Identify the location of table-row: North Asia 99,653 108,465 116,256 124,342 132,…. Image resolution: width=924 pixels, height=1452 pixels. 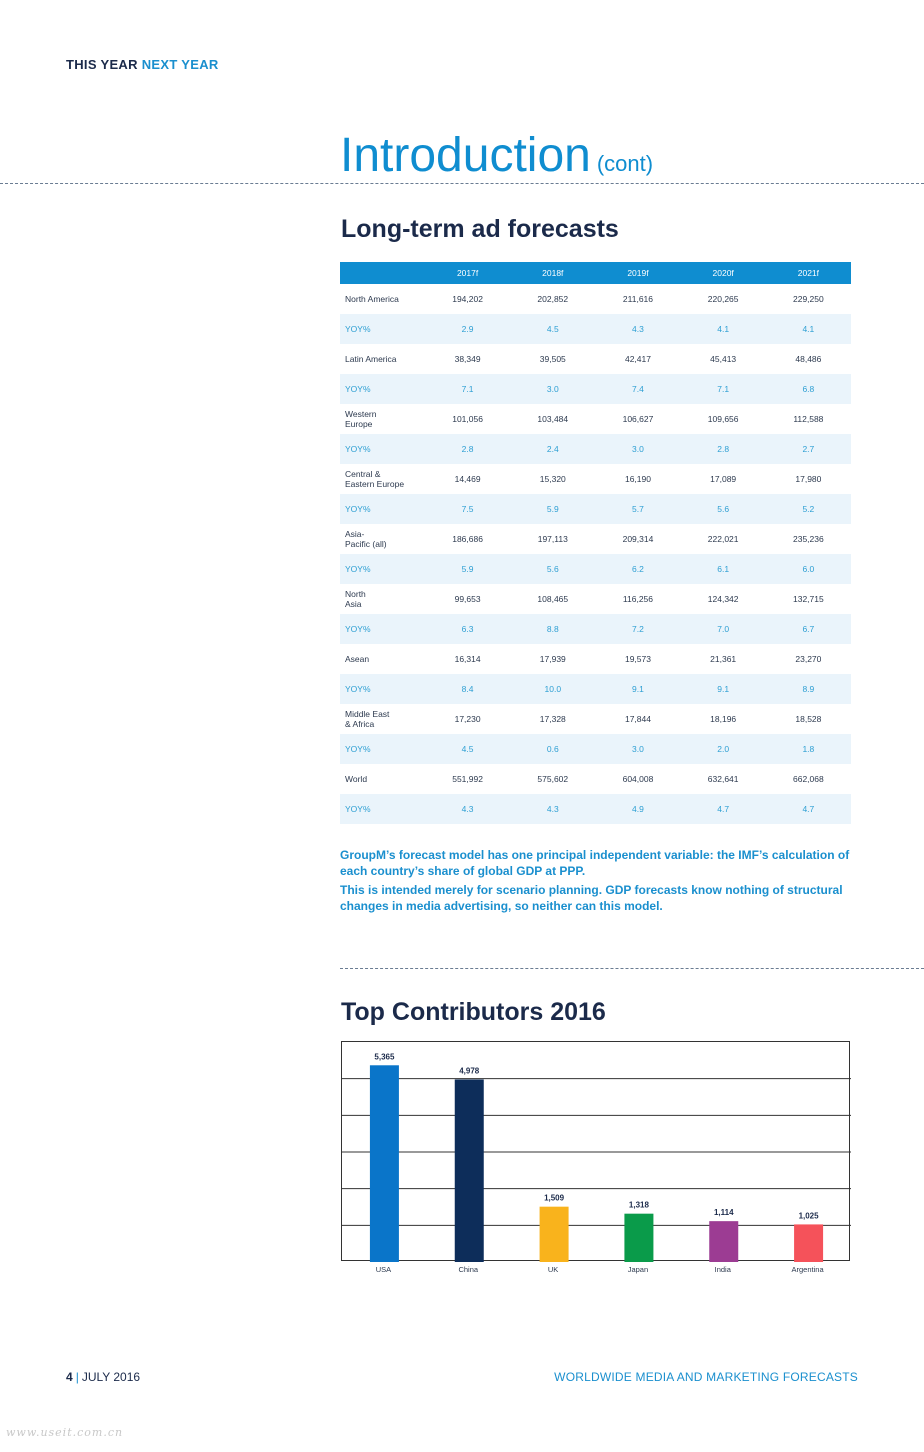
(595, 599).